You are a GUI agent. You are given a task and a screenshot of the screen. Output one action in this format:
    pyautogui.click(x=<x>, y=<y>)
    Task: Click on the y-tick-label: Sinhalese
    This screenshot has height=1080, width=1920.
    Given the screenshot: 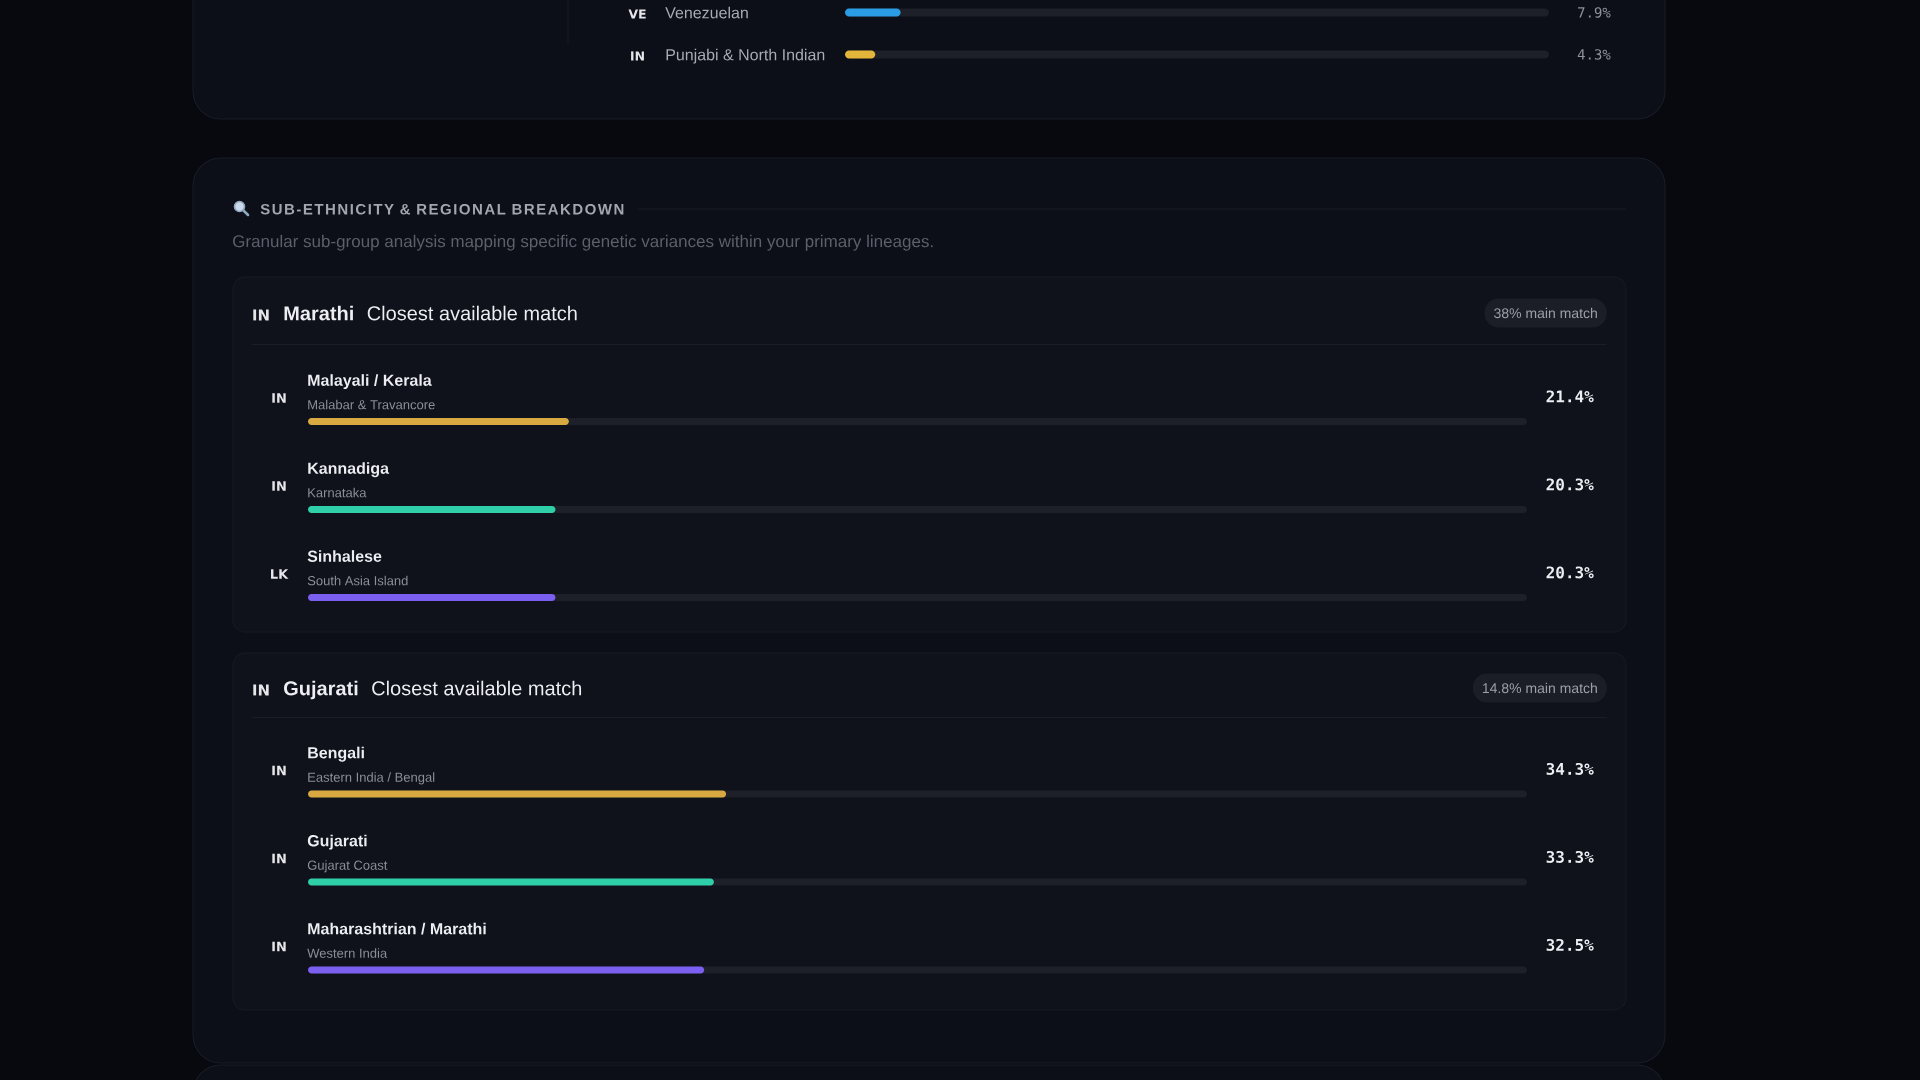 What is the action you would take?
    pyautogui.click(x=344, y=556)
    